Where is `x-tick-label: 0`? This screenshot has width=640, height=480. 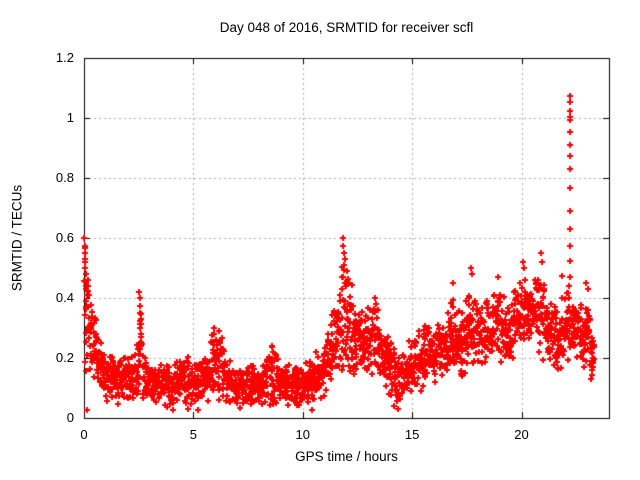
x-tick-label: 0 is located at coordinates (84, 434).